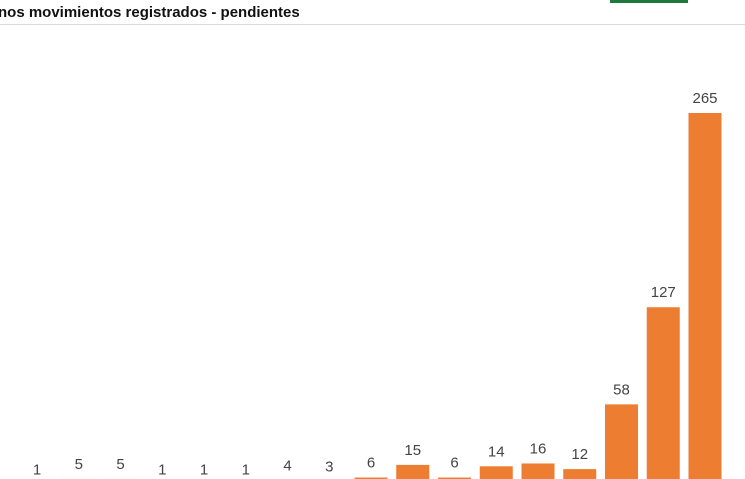 The width and height of the screenshot is (745, 479). What do you see at coordinates (648, 1) in the screenshot?
I see `tab-indicator` at bounding box center [648, 1].